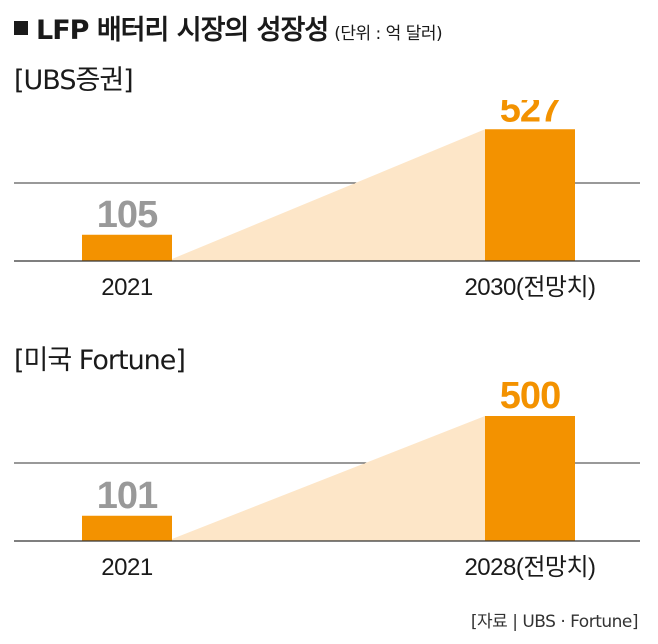 Image resolution: width=658 pixels, height=644 pixels. Describe the element at coordinates (529, 567) in the screenshot. I see `category-label: 2028(전망치)` at that location.